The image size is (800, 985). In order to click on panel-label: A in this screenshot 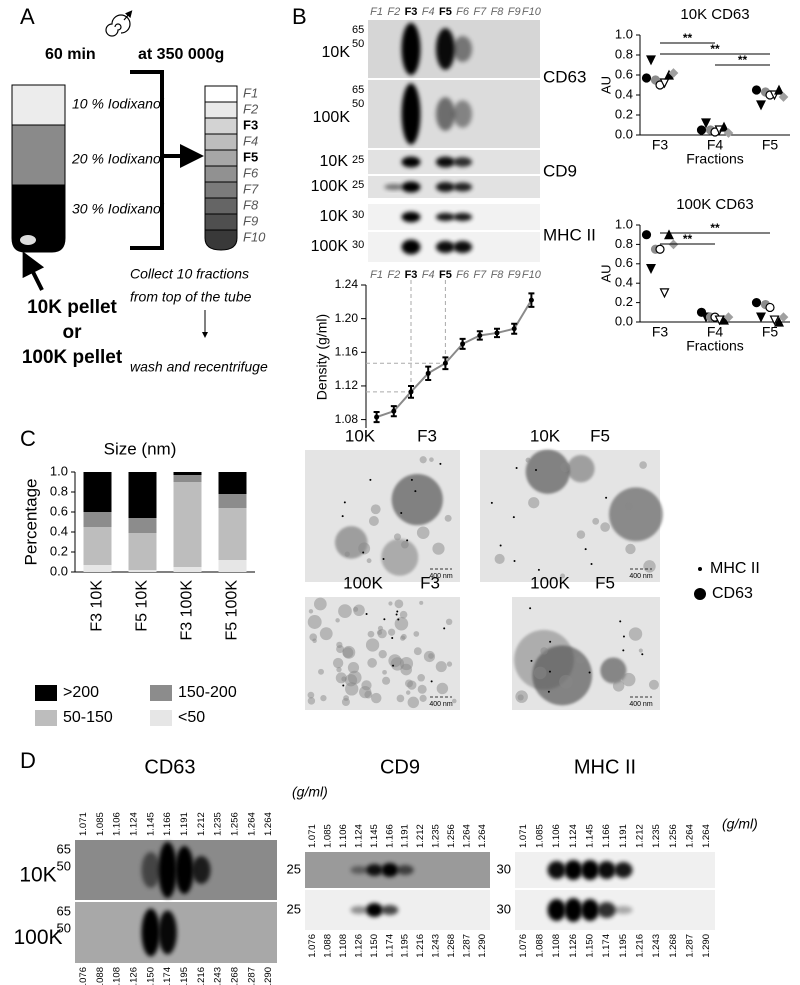, I will do `click(27, 16)`.